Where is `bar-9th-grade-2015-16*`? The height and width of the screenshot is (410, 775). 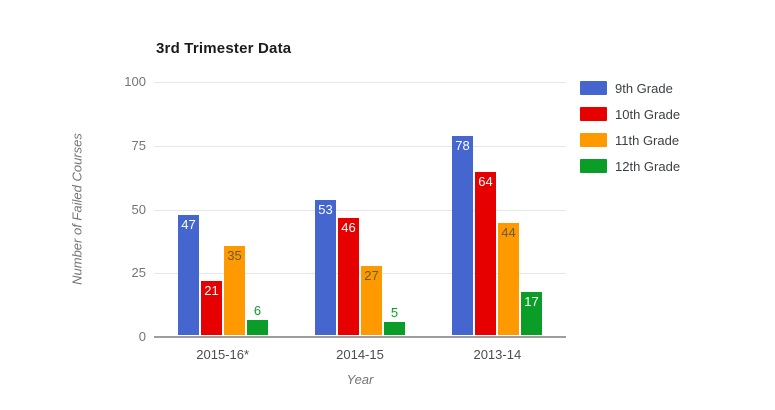
bar-9th-grade-2015-16* is located at coordinates (188, 275).